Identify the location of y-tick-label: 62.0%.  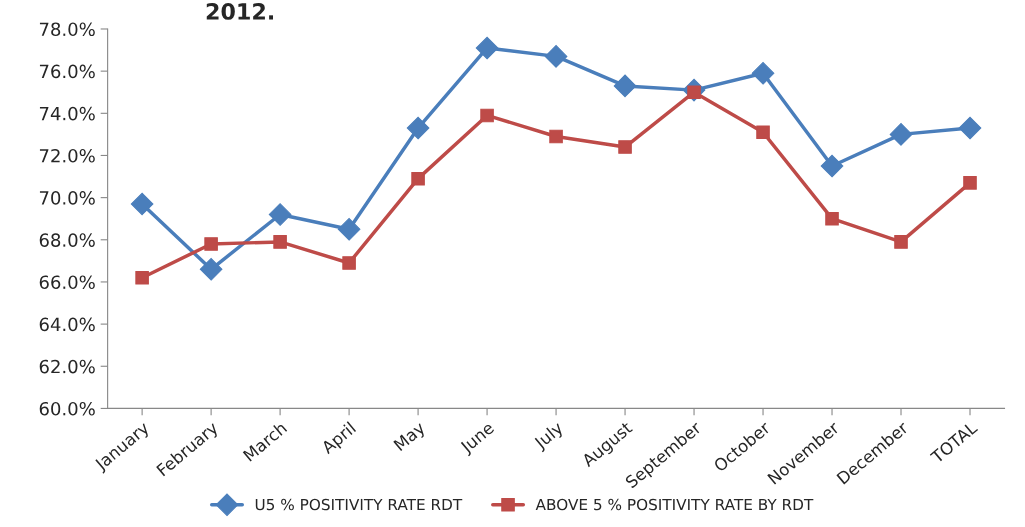
(67, 366).